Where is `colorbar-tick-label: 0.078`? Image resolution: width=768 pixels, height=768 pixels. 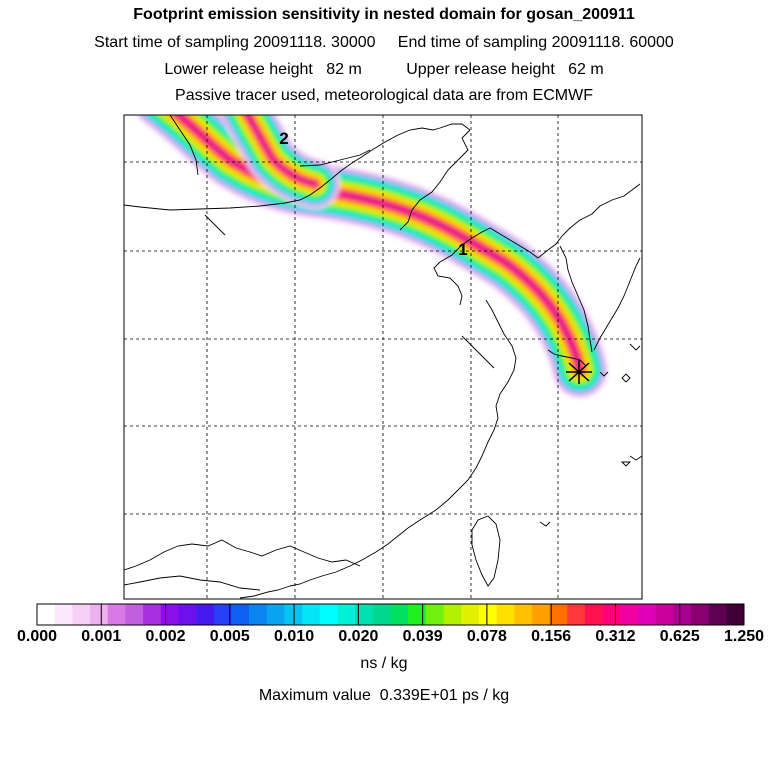 colorbar-tick-label: 0.078 is located at coordinates (486, 636).